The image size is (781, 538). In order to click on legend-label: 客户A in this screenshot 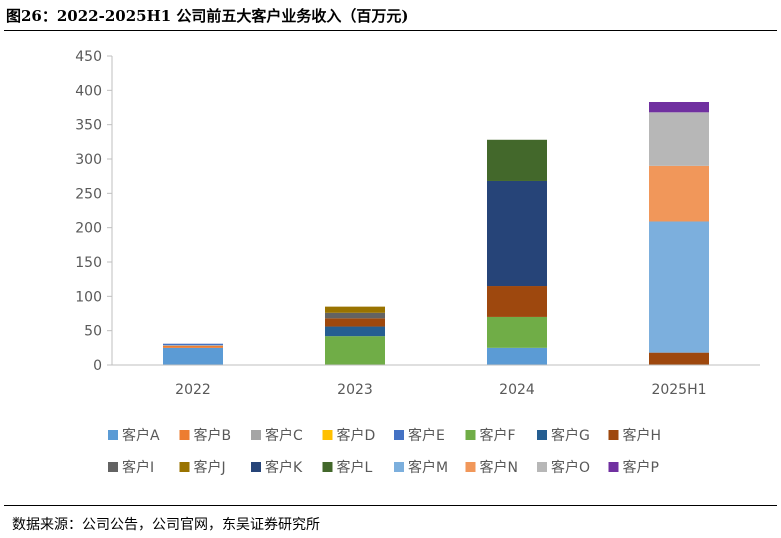, I will do `click(141, 435)`.